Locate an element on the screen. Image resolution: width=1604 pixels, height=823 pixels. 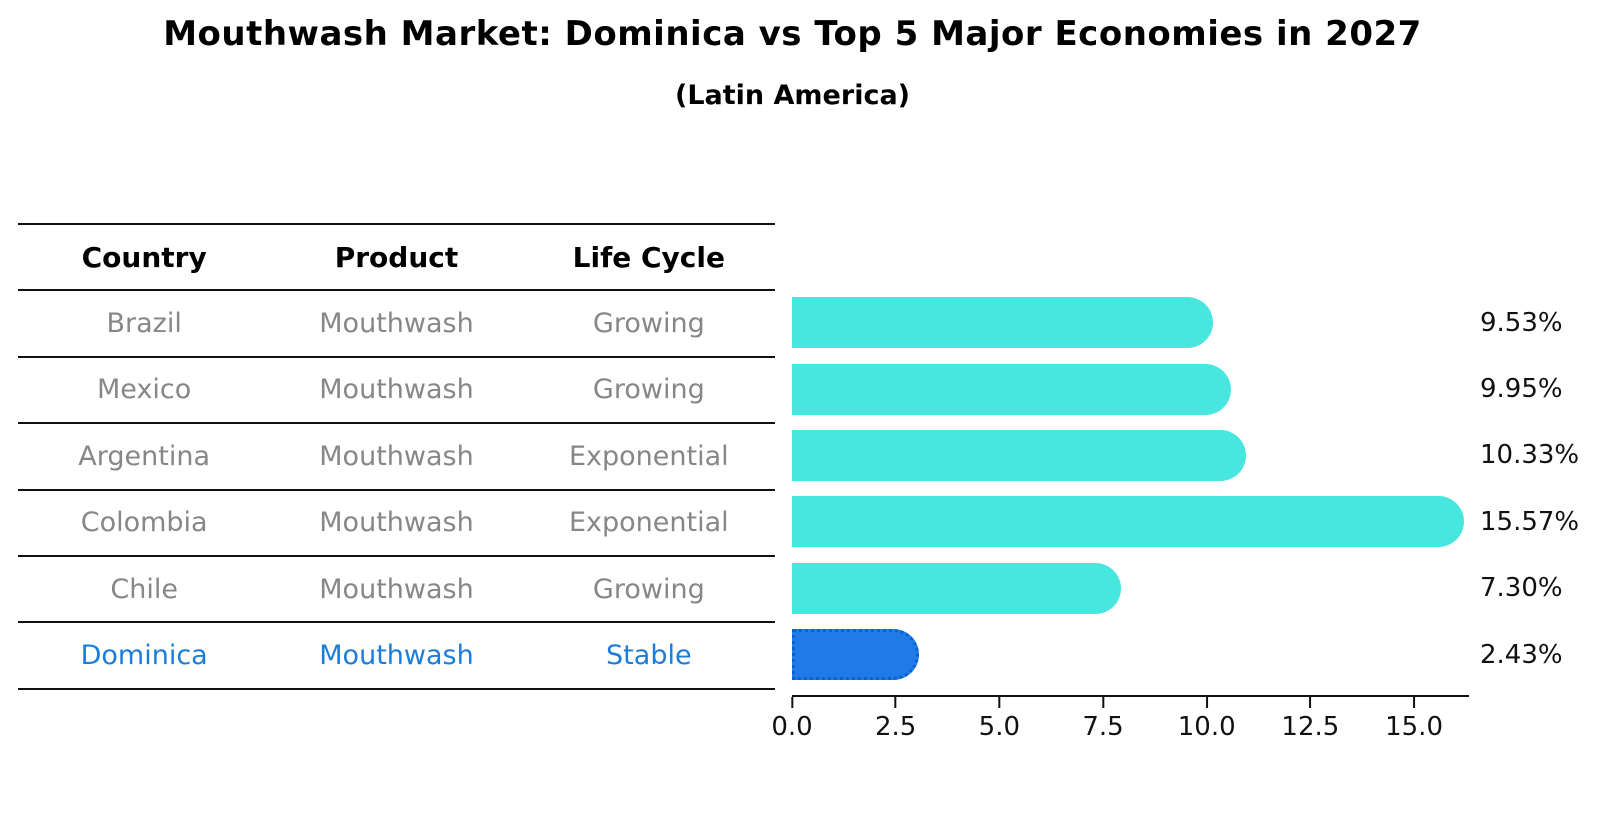
cell-country: Argentina is located at coordinates (144, 456).